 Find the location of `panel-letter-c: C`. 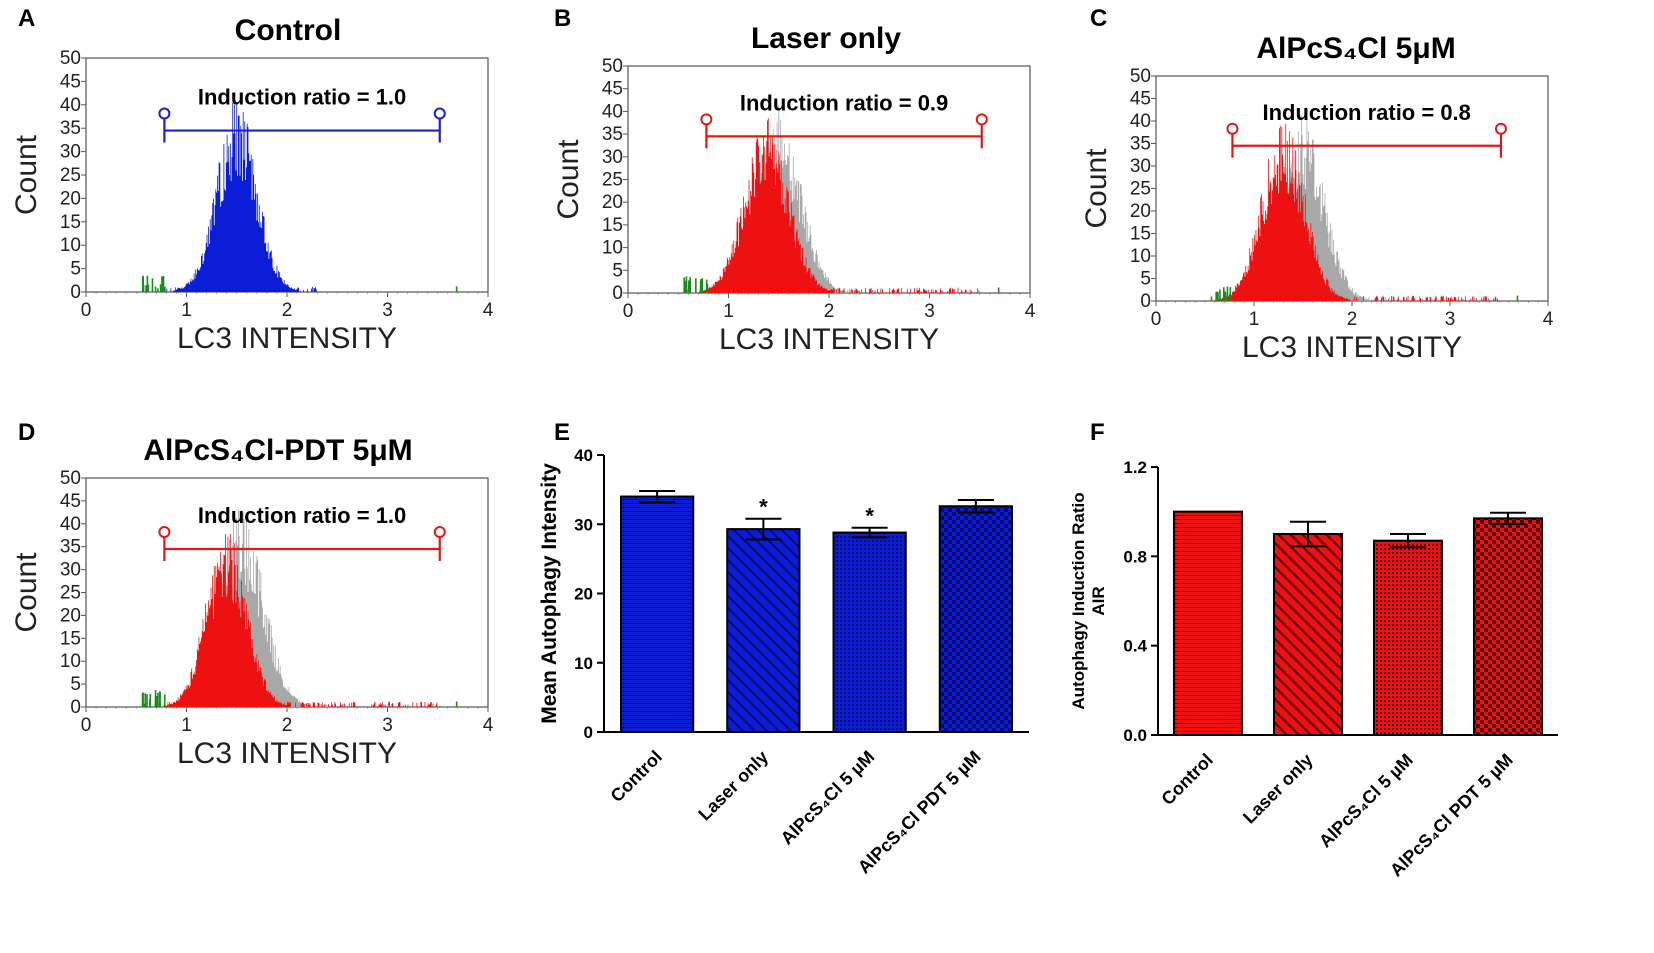

panel-letter-c: C is located at coordinates (1098, 18).